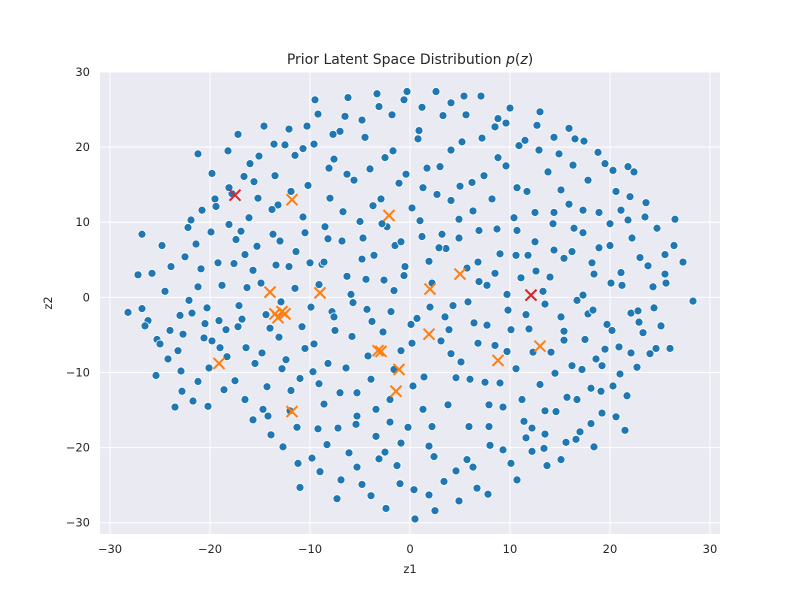  What do you see at coordinates (78, 372) in the screenshot?
I see `y-tick-label: −10` at bounding box center [78, 372].